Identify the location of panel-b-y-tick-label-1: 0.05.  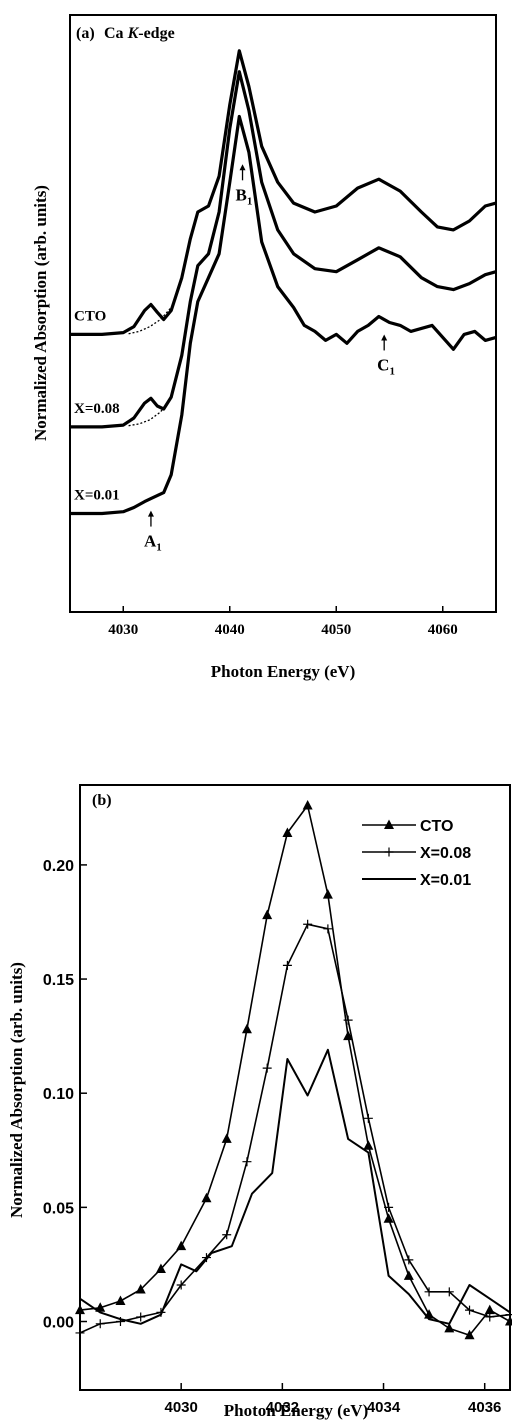
(58, 1208).